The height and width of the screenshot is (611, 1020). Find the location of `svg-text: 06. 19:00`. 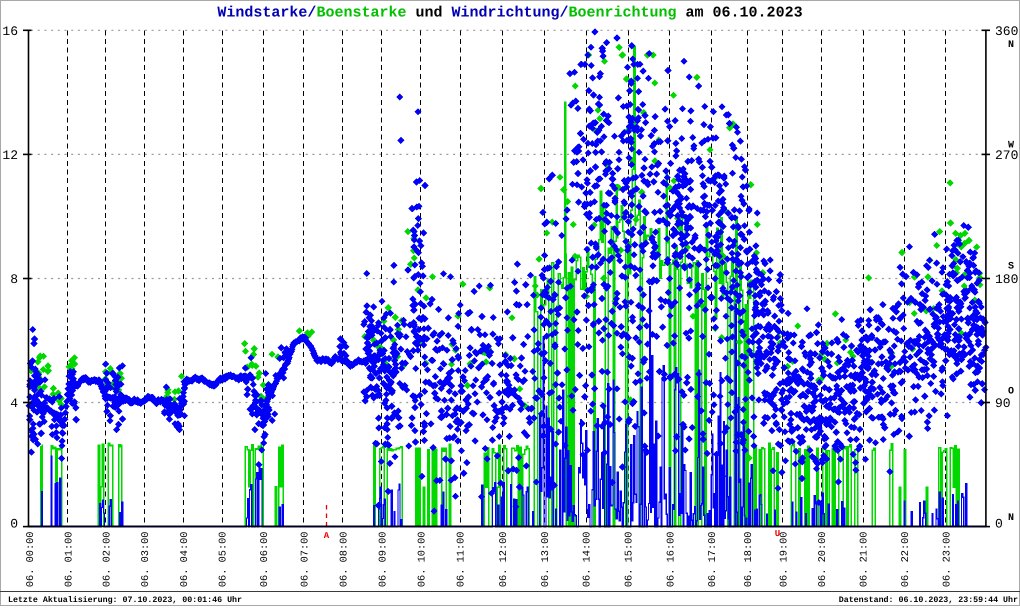

svg-text: 06. 19:00 is located at coordinates (784, 560).